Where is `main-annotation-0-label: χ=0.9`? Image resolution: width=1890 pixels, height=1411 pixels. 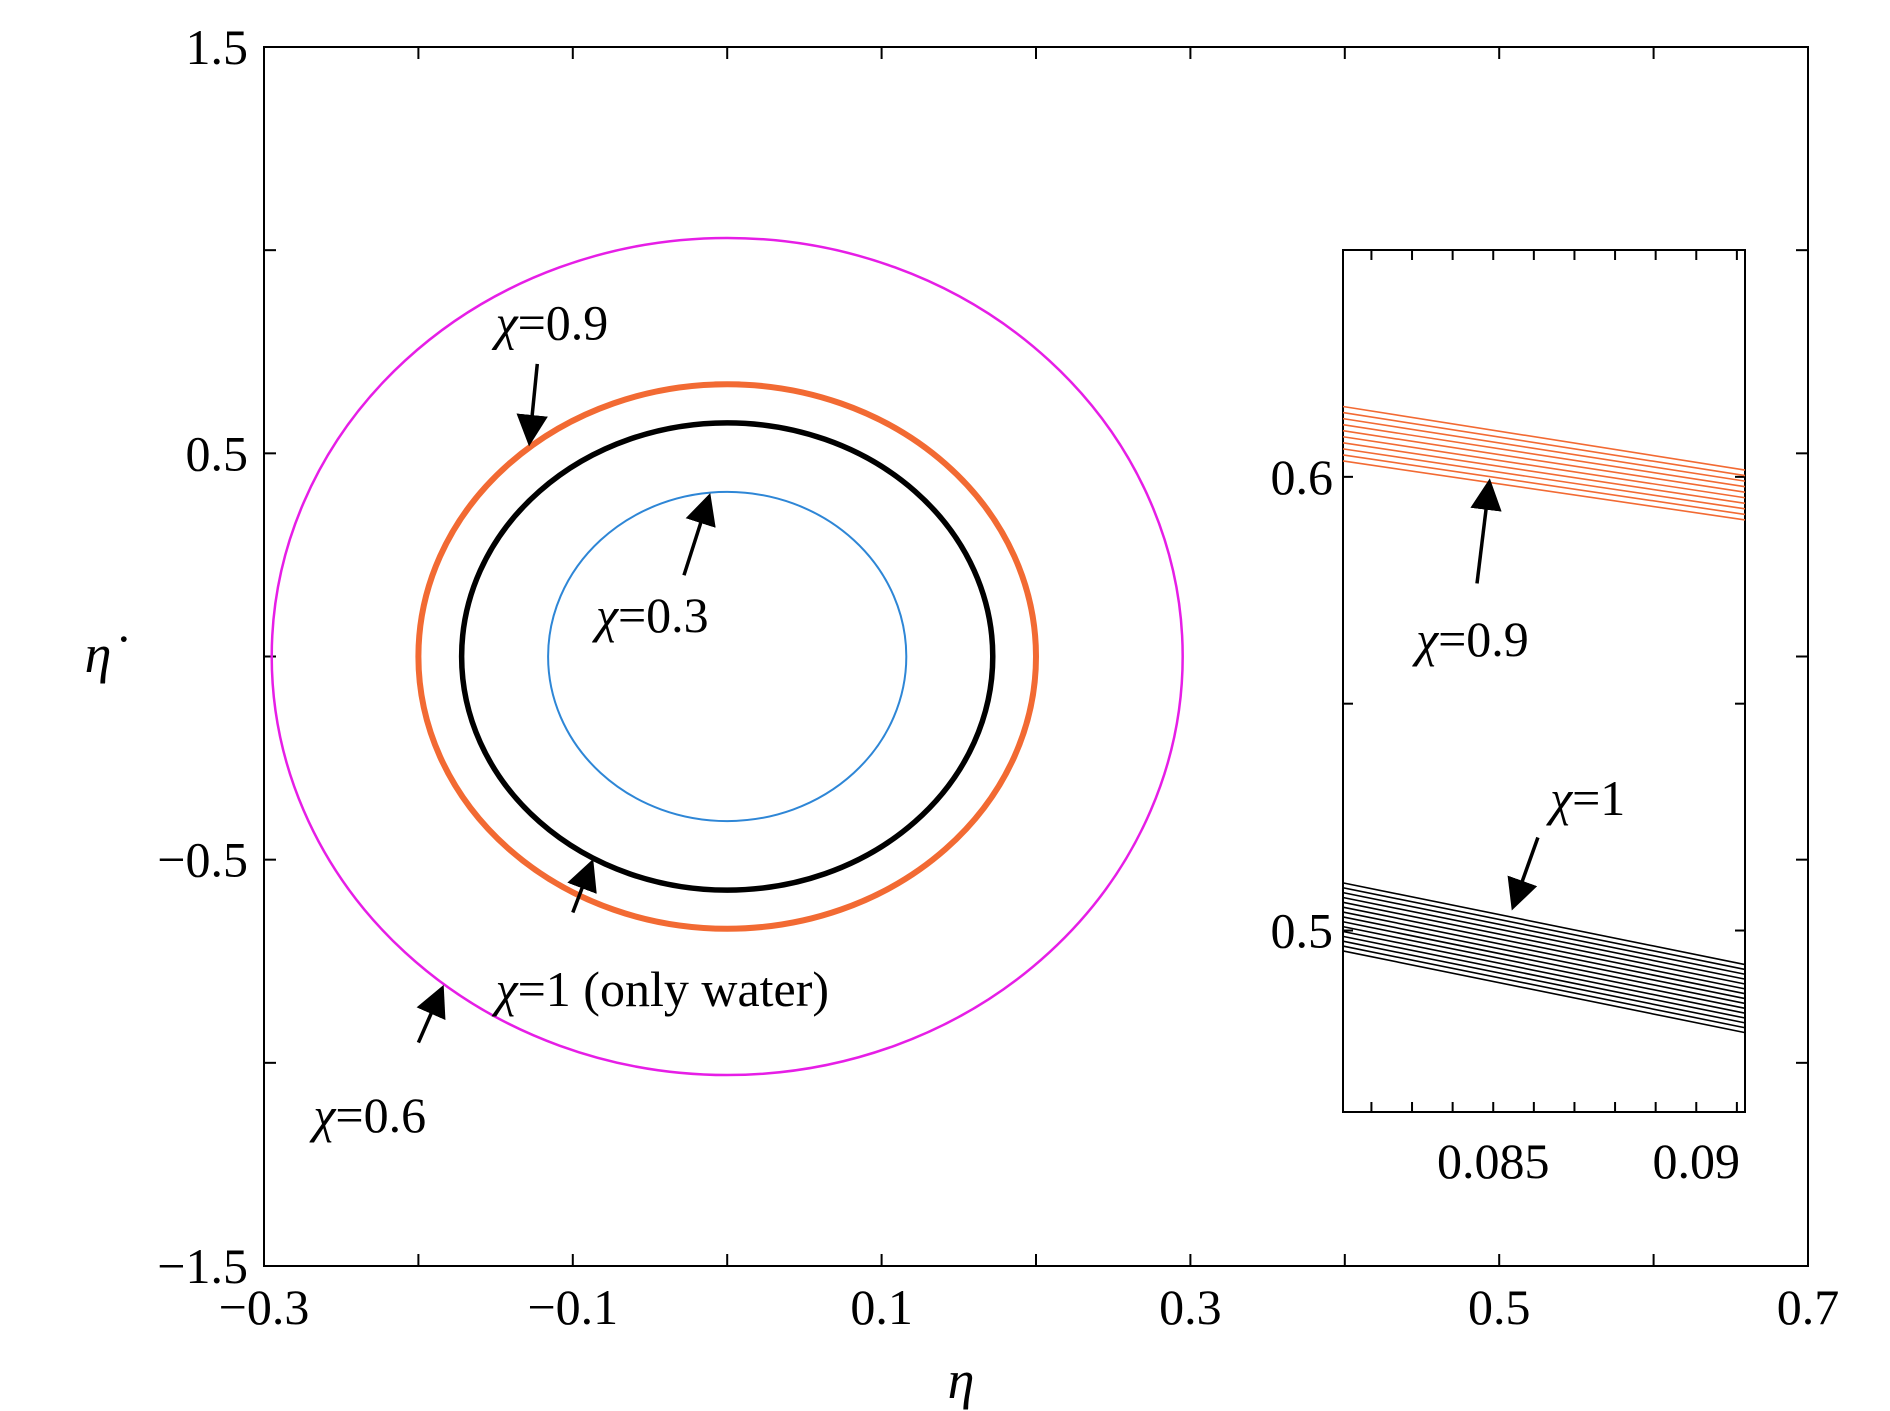 main-annotation-0-label: χ=0.9 is located at coordinates (550, 323).